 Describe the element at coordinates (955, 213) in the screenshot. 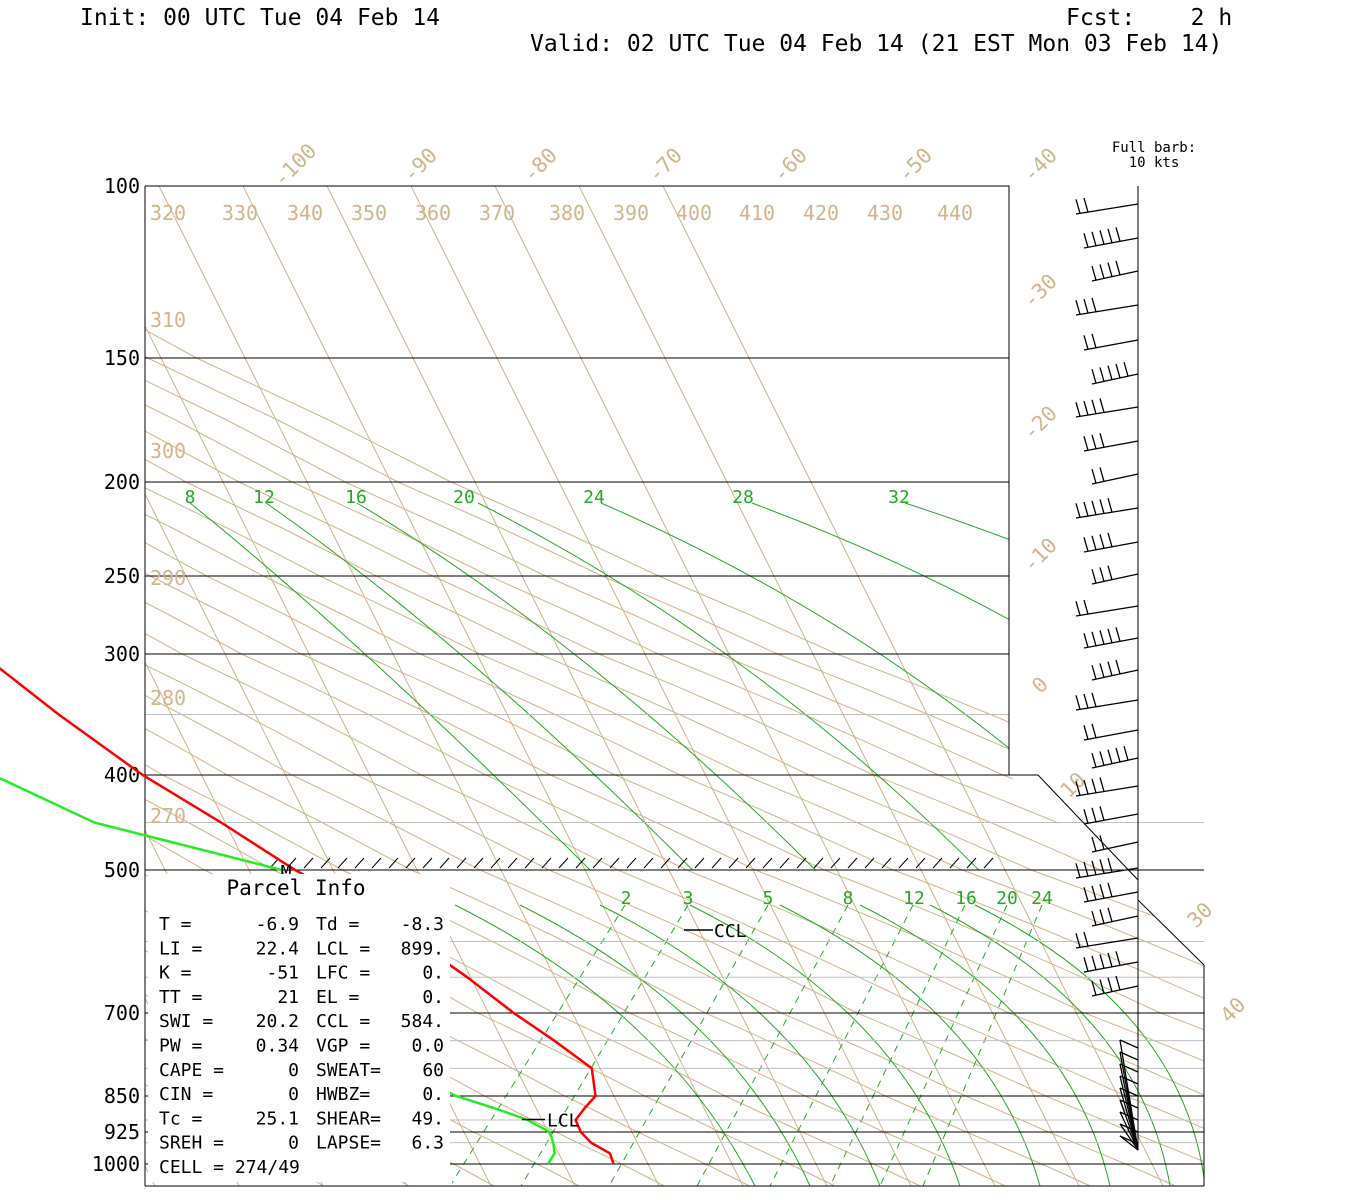

I see `theta-label: 440` at that location.